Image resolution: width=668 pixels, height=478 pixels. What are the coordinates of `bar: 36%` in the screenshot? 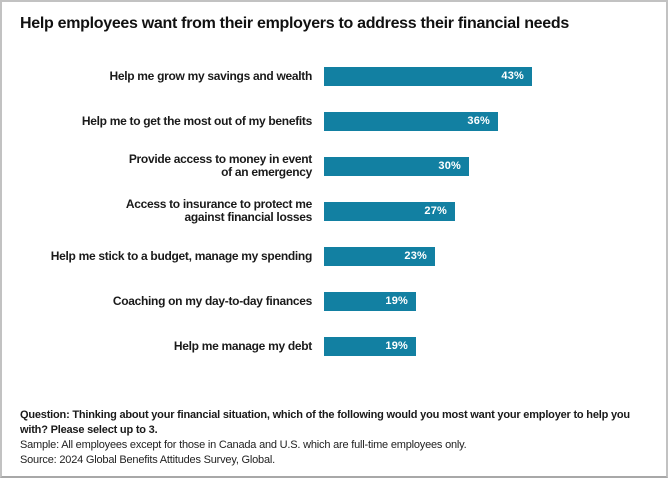 It's located at (411, 121).